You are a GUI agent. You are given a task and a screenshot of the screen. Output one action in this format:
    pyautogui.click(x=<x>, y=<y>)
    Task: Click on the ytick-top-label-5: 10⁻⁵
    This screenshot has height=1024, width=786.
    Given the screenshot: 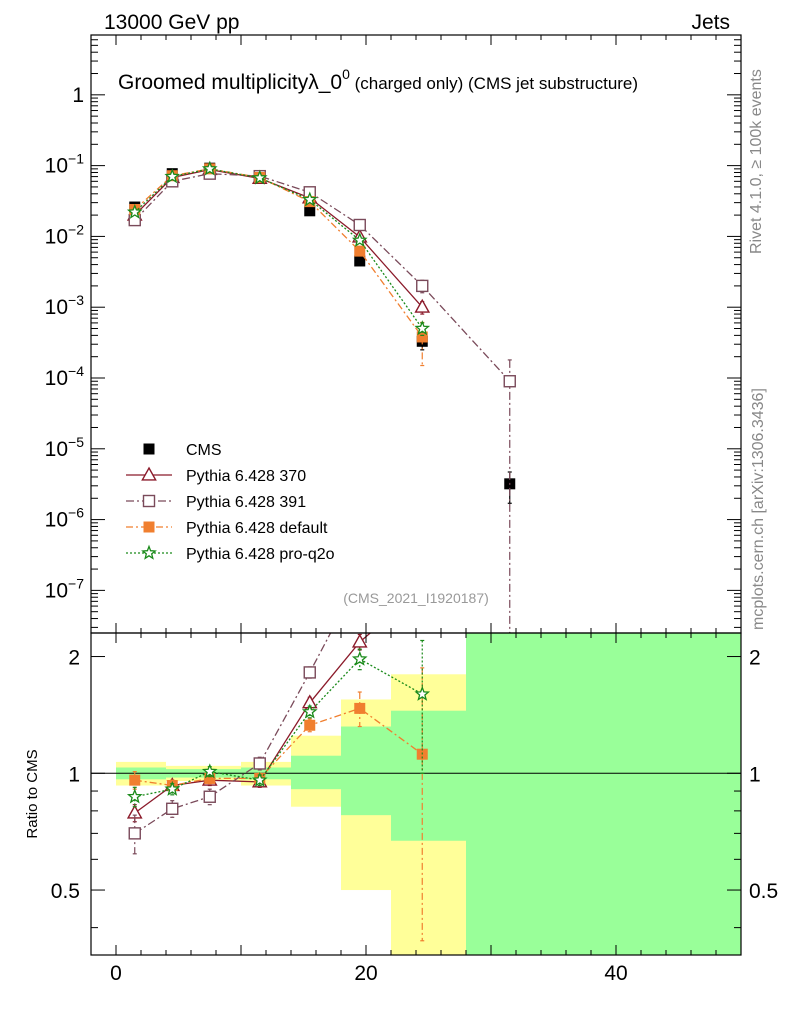 What is the action you would take?
    pyautogui.click(x=65, y=447)
    